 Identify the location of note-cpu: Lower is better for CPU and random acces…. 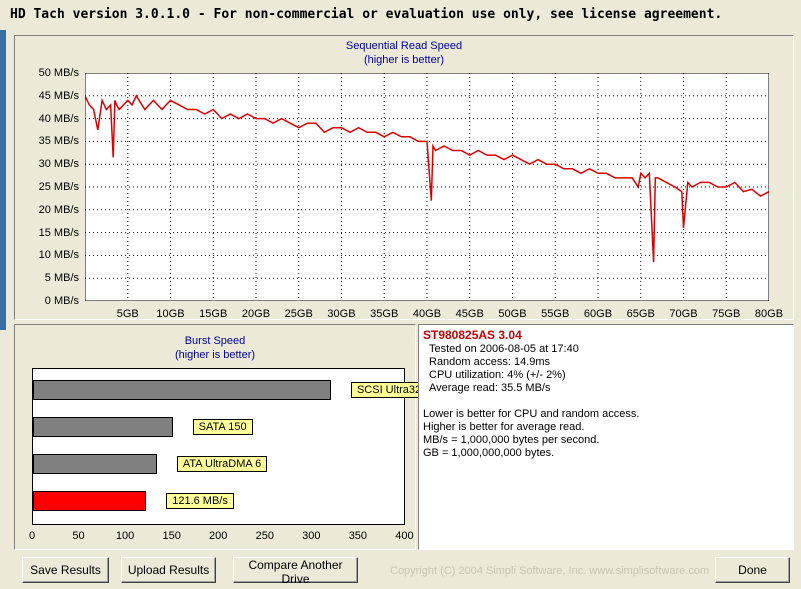
(531, 414).